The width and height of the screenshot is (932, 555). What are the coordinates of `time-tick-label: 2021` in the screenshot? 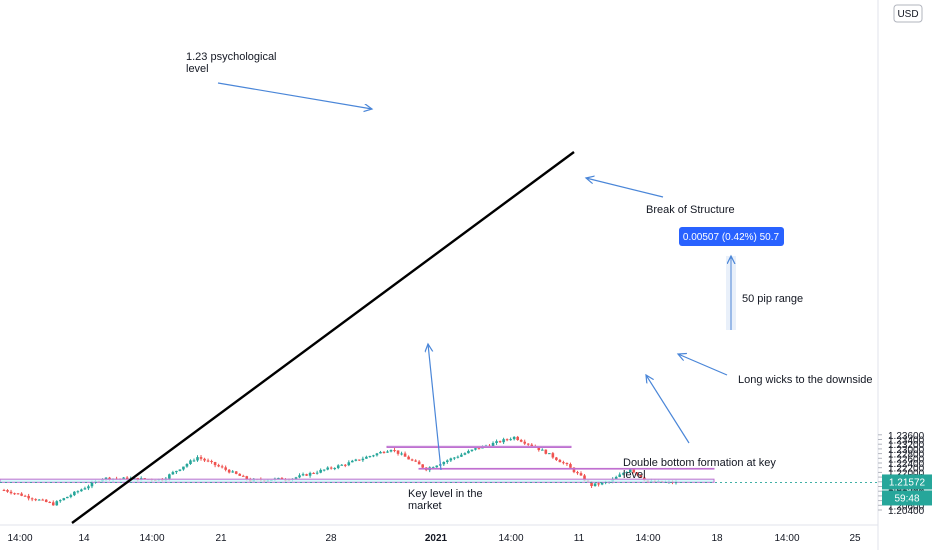 It's located at (436, 538).